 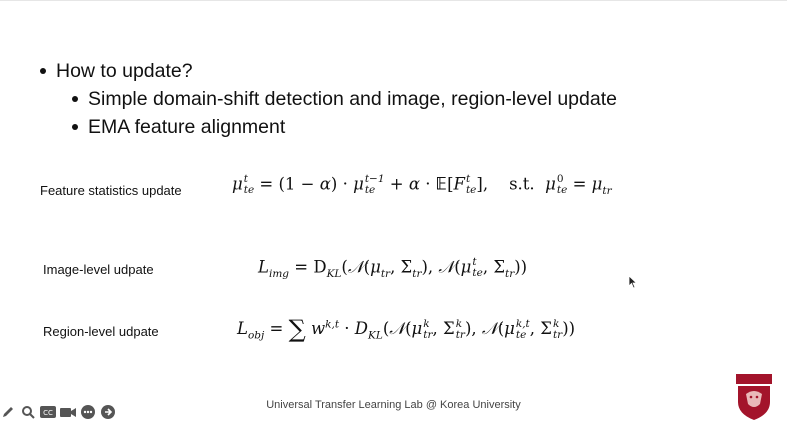 What do you see at coordinates (111, 190) in the screenshot?
I see `feature-update-label: Feature statistics update` at bounding box center [111, 190].